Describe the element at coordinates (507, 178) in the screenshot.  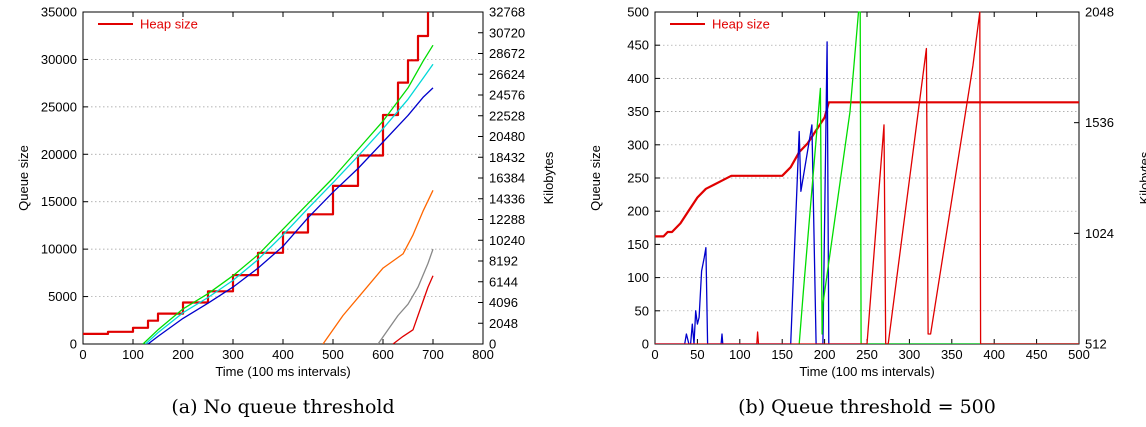
I see `y2-tick-label: 16384` at that location.